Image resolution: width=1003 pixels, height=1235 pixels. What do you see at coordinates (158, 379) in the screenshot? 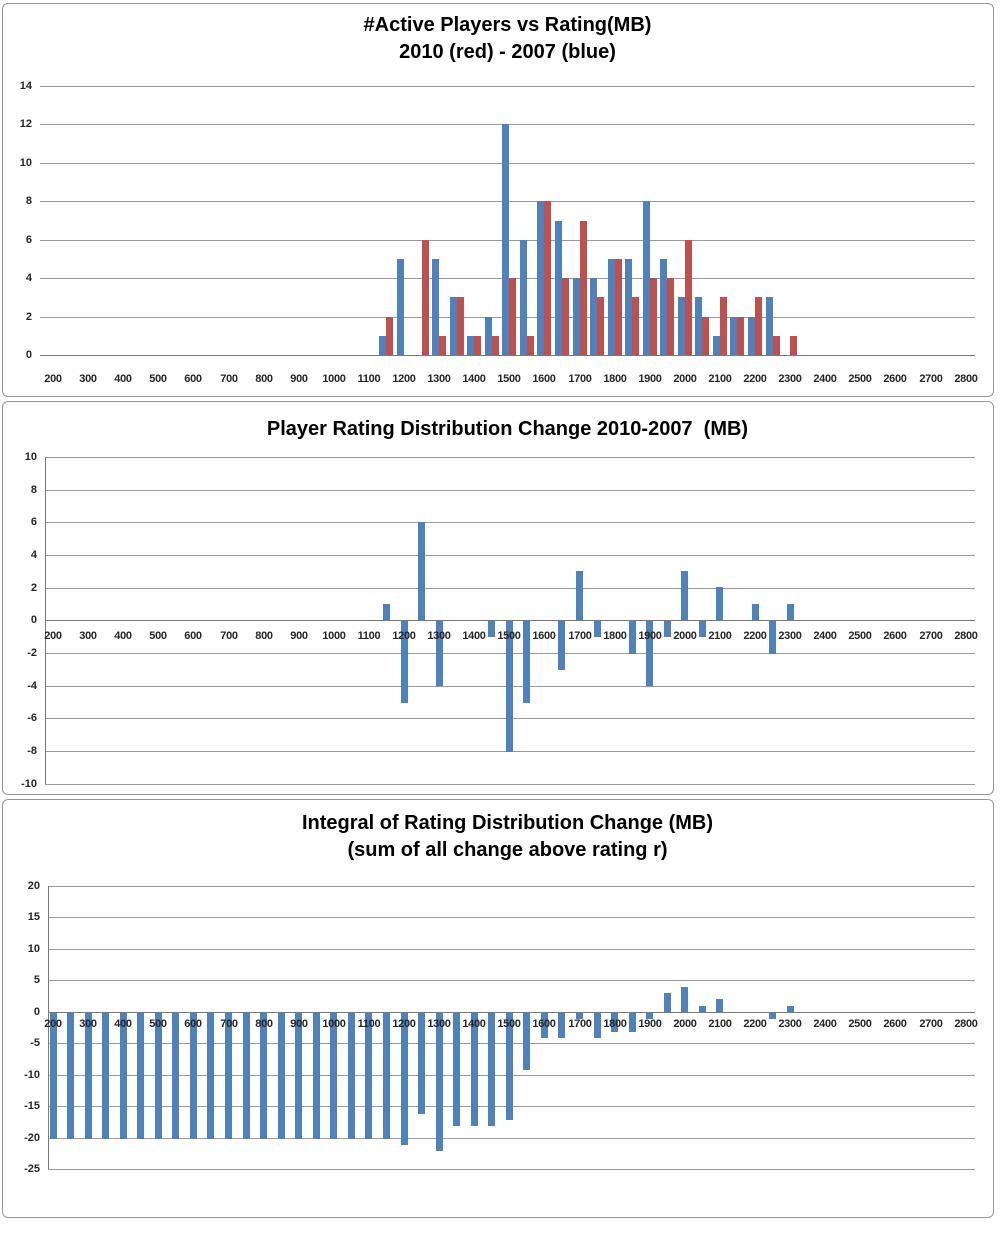
I see `x-axis-tick-label: 500` at bounding box center [158, 379].